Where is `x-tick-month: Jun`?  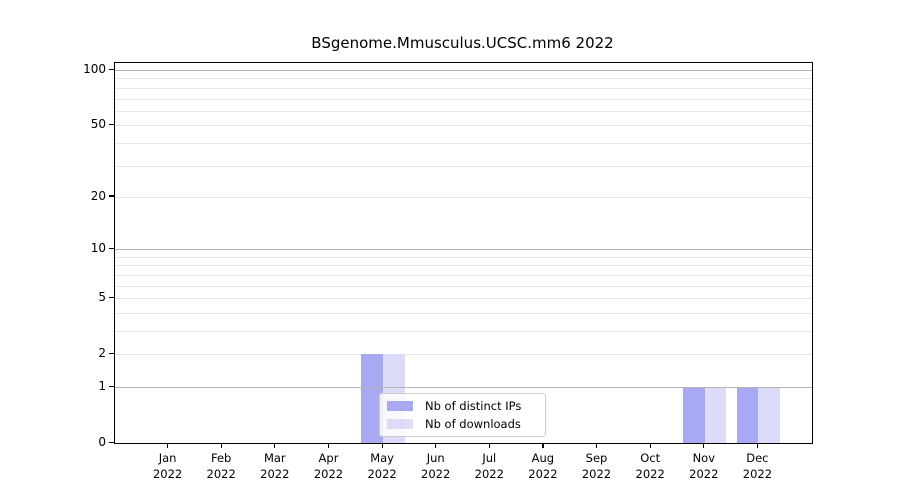 x-tick-month: Jun is located at coordinates (435, 458).